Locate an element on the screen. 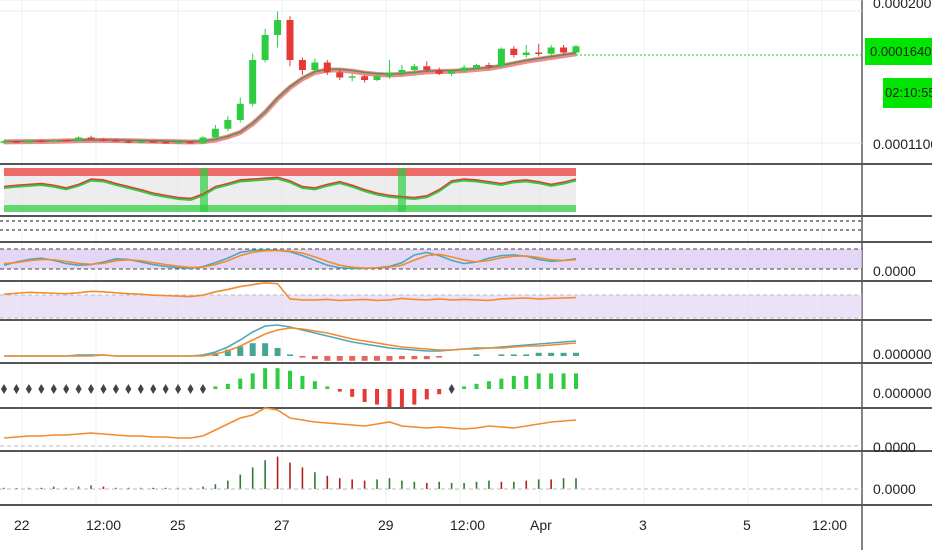 This screenshot has height=550, width=932. last-price-badge: 0.00016403 is located at coordinates (898, 51).